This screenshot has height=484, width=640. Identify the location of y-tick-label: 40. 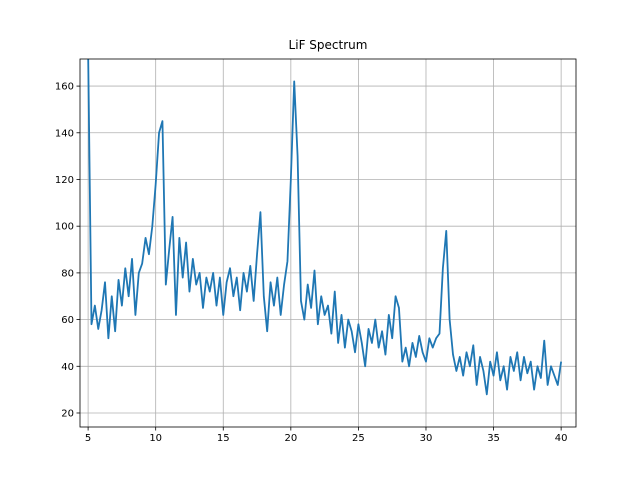
(67, 367).